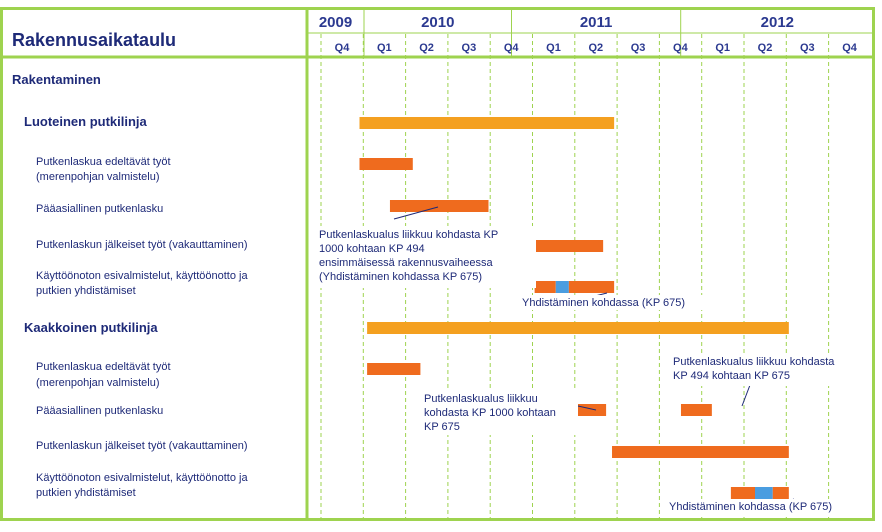  What do you see at coordinates (400, 277) in the screenshot?
I see `annotation-line: (Yhdistäminen kohdassa KP 675)` at bounding box center [400, 277].